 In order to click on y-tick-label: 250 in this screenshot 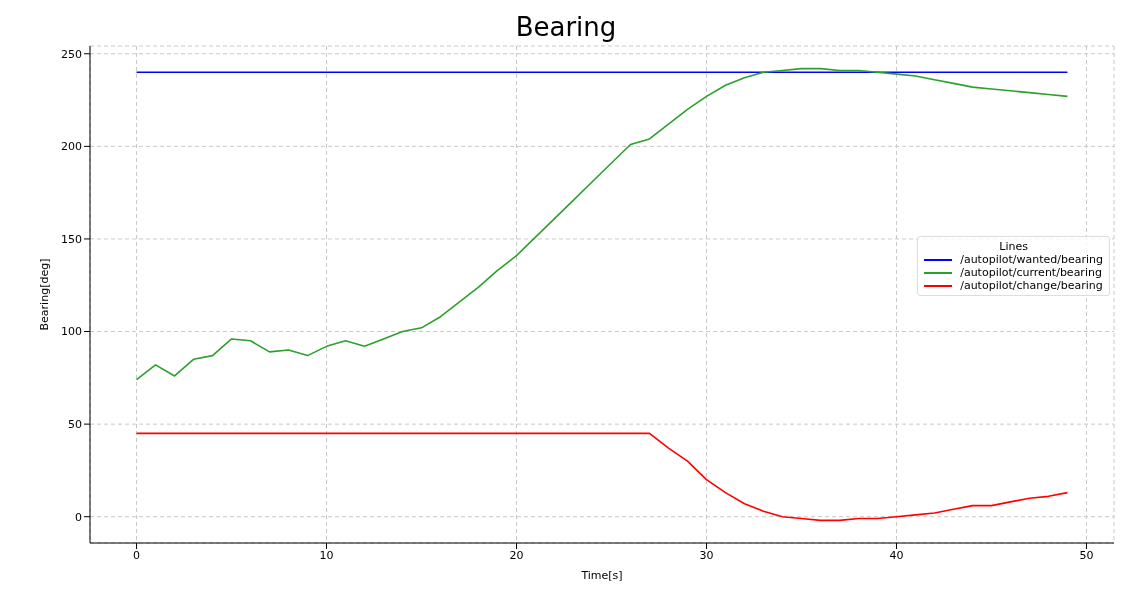, I will do `click(71, 54)`.